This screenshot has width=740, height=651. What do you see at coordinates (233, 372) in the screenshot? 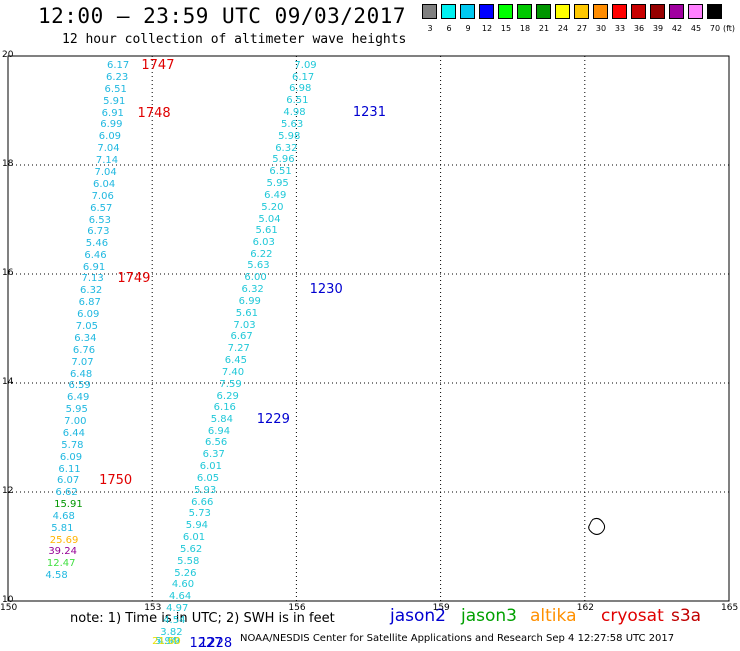
I see `wave-height-label: 7.40` at bounding box center [233, 372].